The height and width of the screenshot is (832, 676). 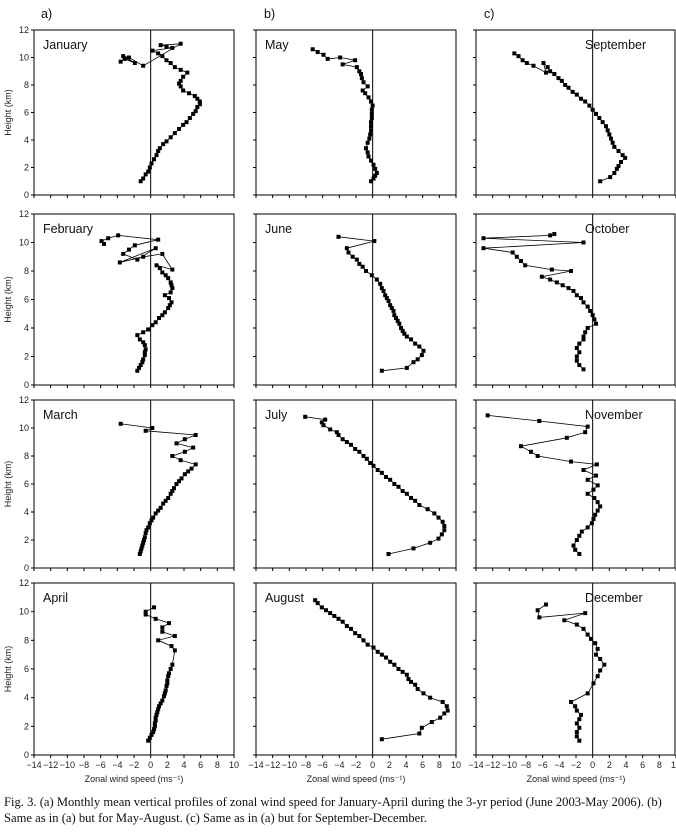 I want to click on x-tick-label: 4, so click(x=625, y=765).